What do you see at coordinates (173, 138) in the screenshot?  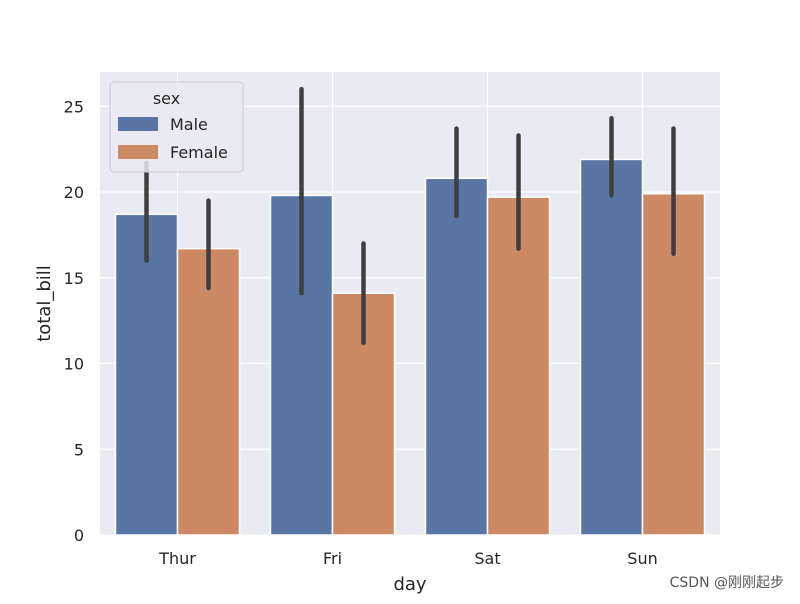 I see `legend-entries: Male Female` at bounding box center [173, 138].